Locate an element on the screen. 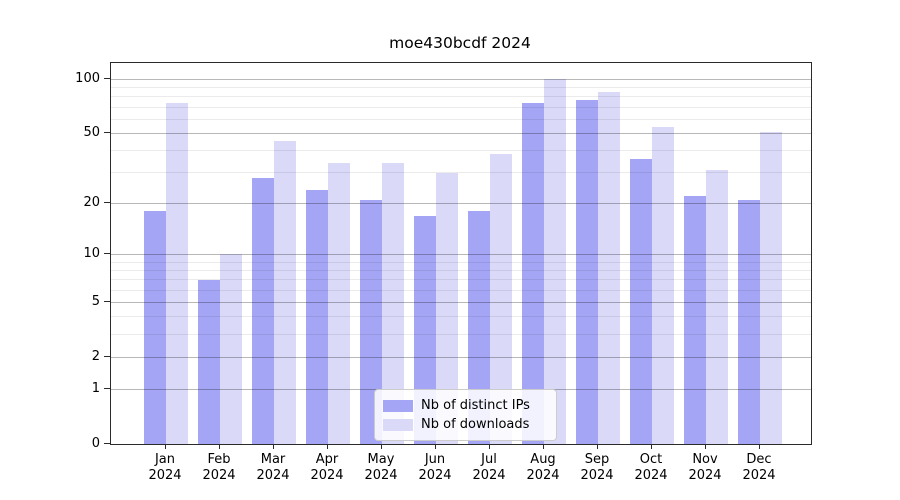 The width and height of the screenshot is (900, 500). y-tick-label: 1 is located at coordinates (95, 388).